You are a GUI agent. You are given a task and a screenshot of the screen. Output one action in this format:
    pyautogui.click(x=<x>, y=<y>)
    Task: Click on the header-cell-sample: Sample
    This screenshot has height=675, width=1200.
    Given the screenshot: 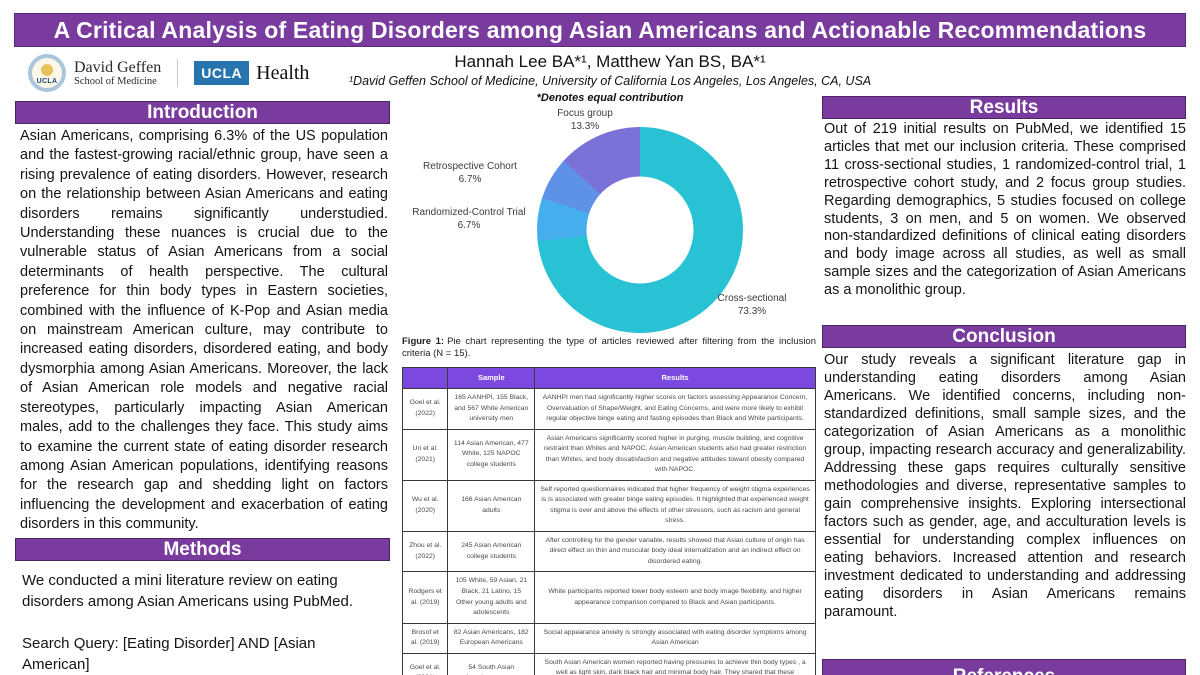 What is the action you would take?
    pyautogui.click(x=491, y=378)
    